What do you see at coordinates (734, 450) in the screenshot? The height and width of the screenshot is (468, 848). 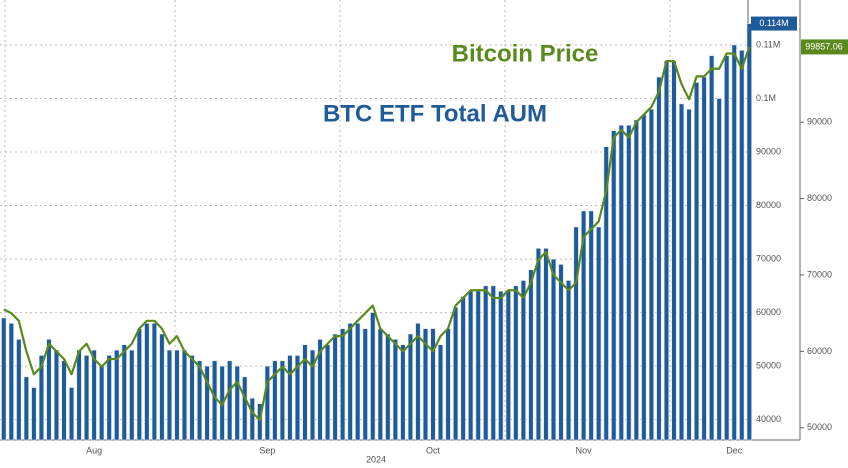 I see `x-tick-label: Dec` at bounding box center [734, 450].